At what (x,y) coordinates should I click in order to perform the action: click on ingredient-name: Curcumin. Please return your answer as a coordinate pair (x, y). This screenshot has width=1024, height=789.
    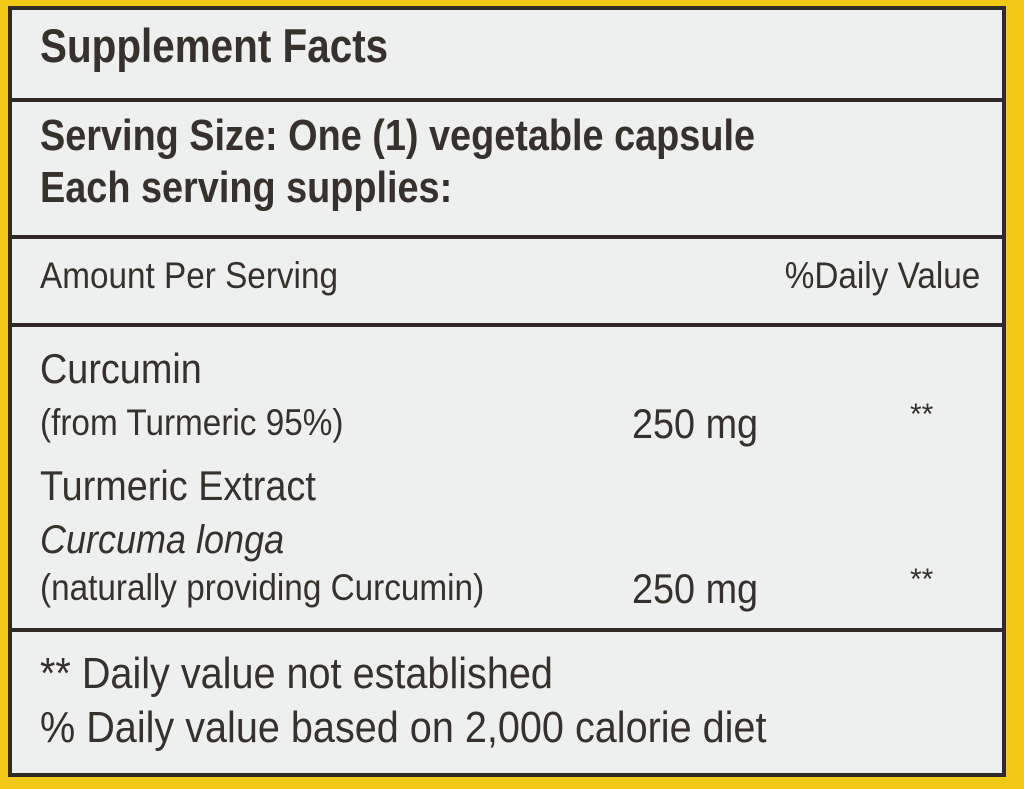
    Looking at the image, I should click on (121, 368).